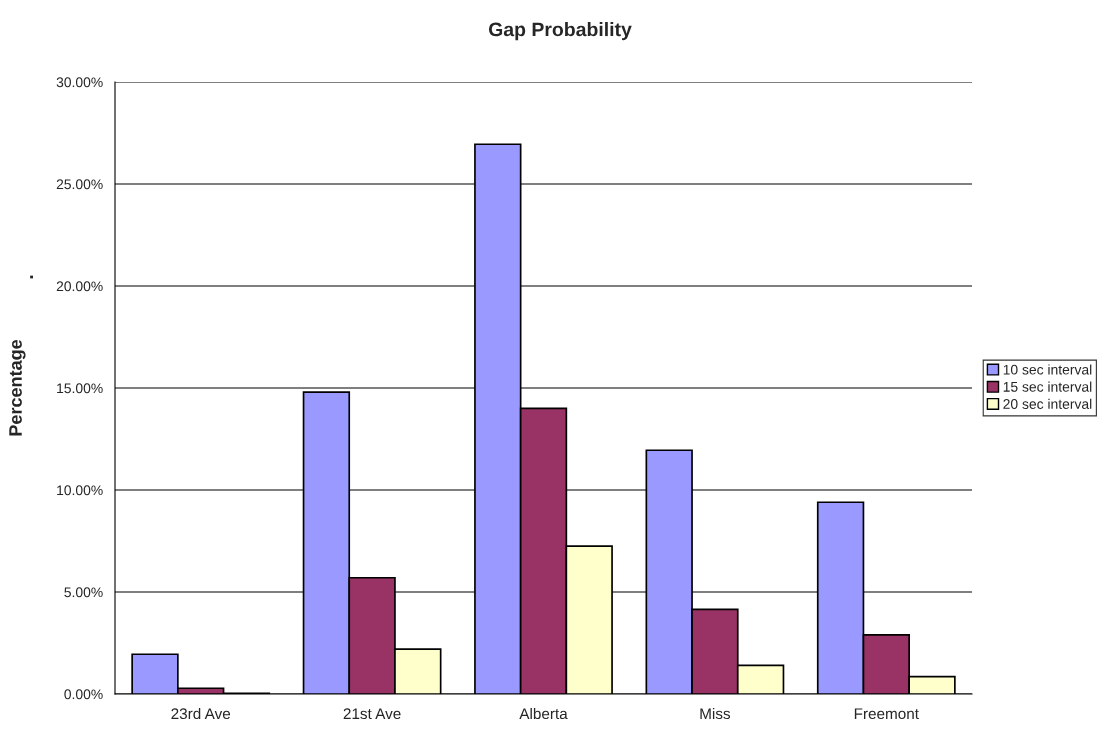 The height and width of the screenshot is (738, 1120). I want to click on y-tick-label: 30.00%, so click(79, 82).